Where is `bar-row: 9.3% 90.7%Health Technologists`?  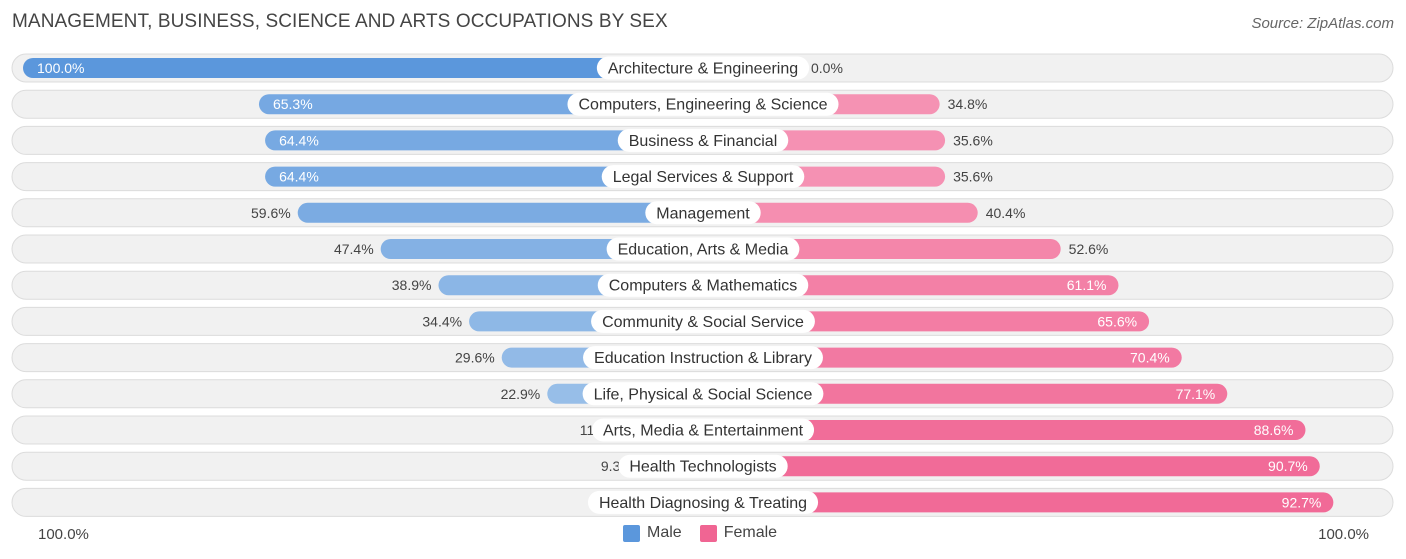
bar-row: 9.3% 90.7%Health Technologists is located at coordinates (702, 466).